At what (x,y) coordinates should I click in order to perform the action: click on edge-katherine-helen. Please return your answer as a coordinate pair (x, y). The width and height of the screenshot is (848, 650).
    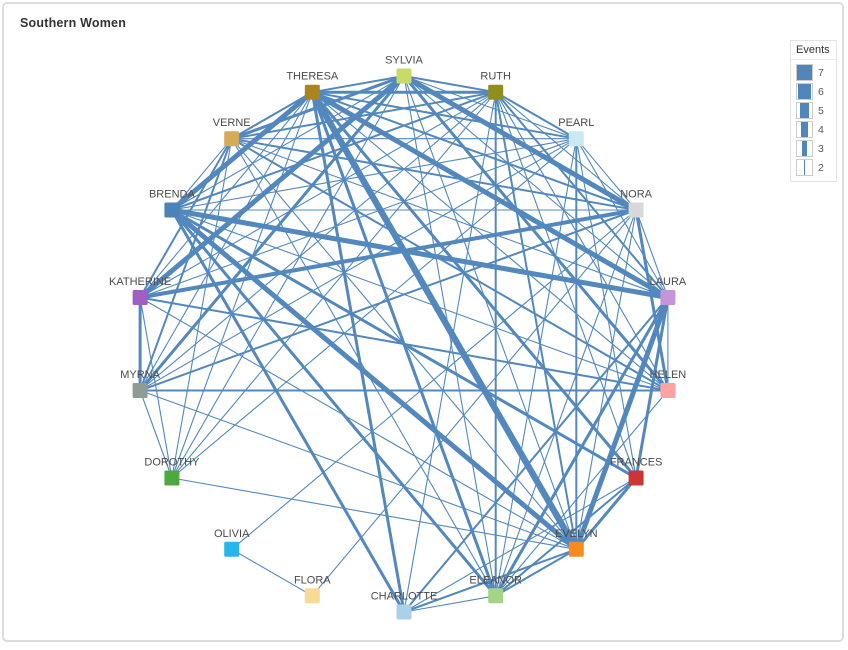
    Looking at the image, I should click on (404, 344).